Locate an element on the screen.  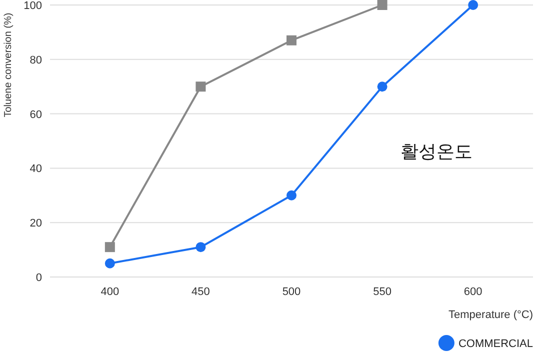
legend: COMMERCIAL is located at coordinates (485, 343).